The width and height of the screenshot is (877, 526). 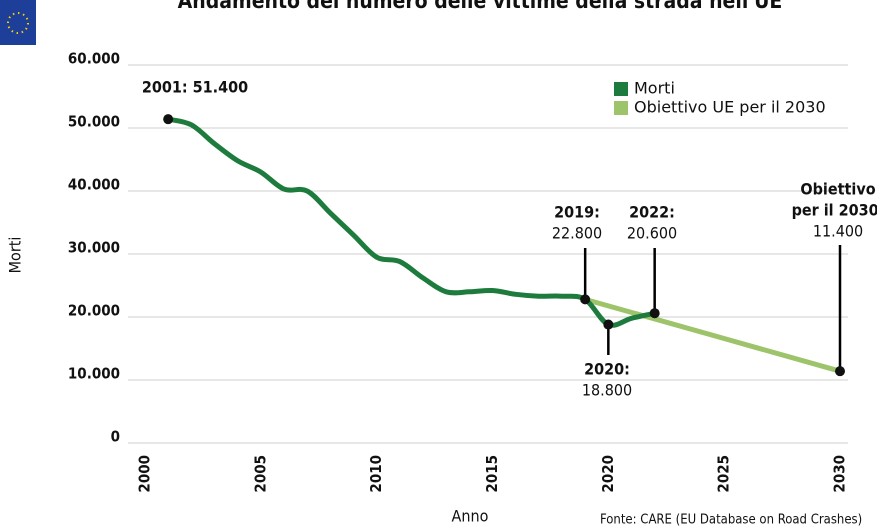 I want to click on y-tick-label: 20.000, so click(x=94, y=311).